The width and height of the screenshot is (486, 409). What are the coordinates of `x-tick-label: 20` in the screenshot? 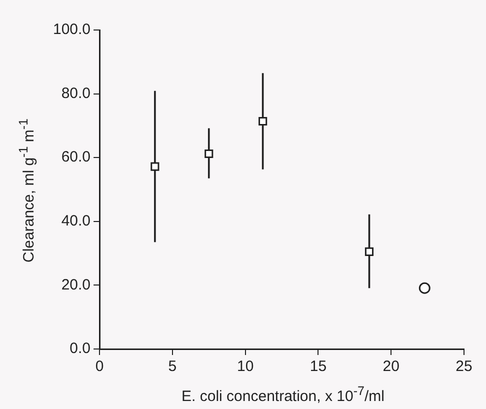 It's located at (391, 367).